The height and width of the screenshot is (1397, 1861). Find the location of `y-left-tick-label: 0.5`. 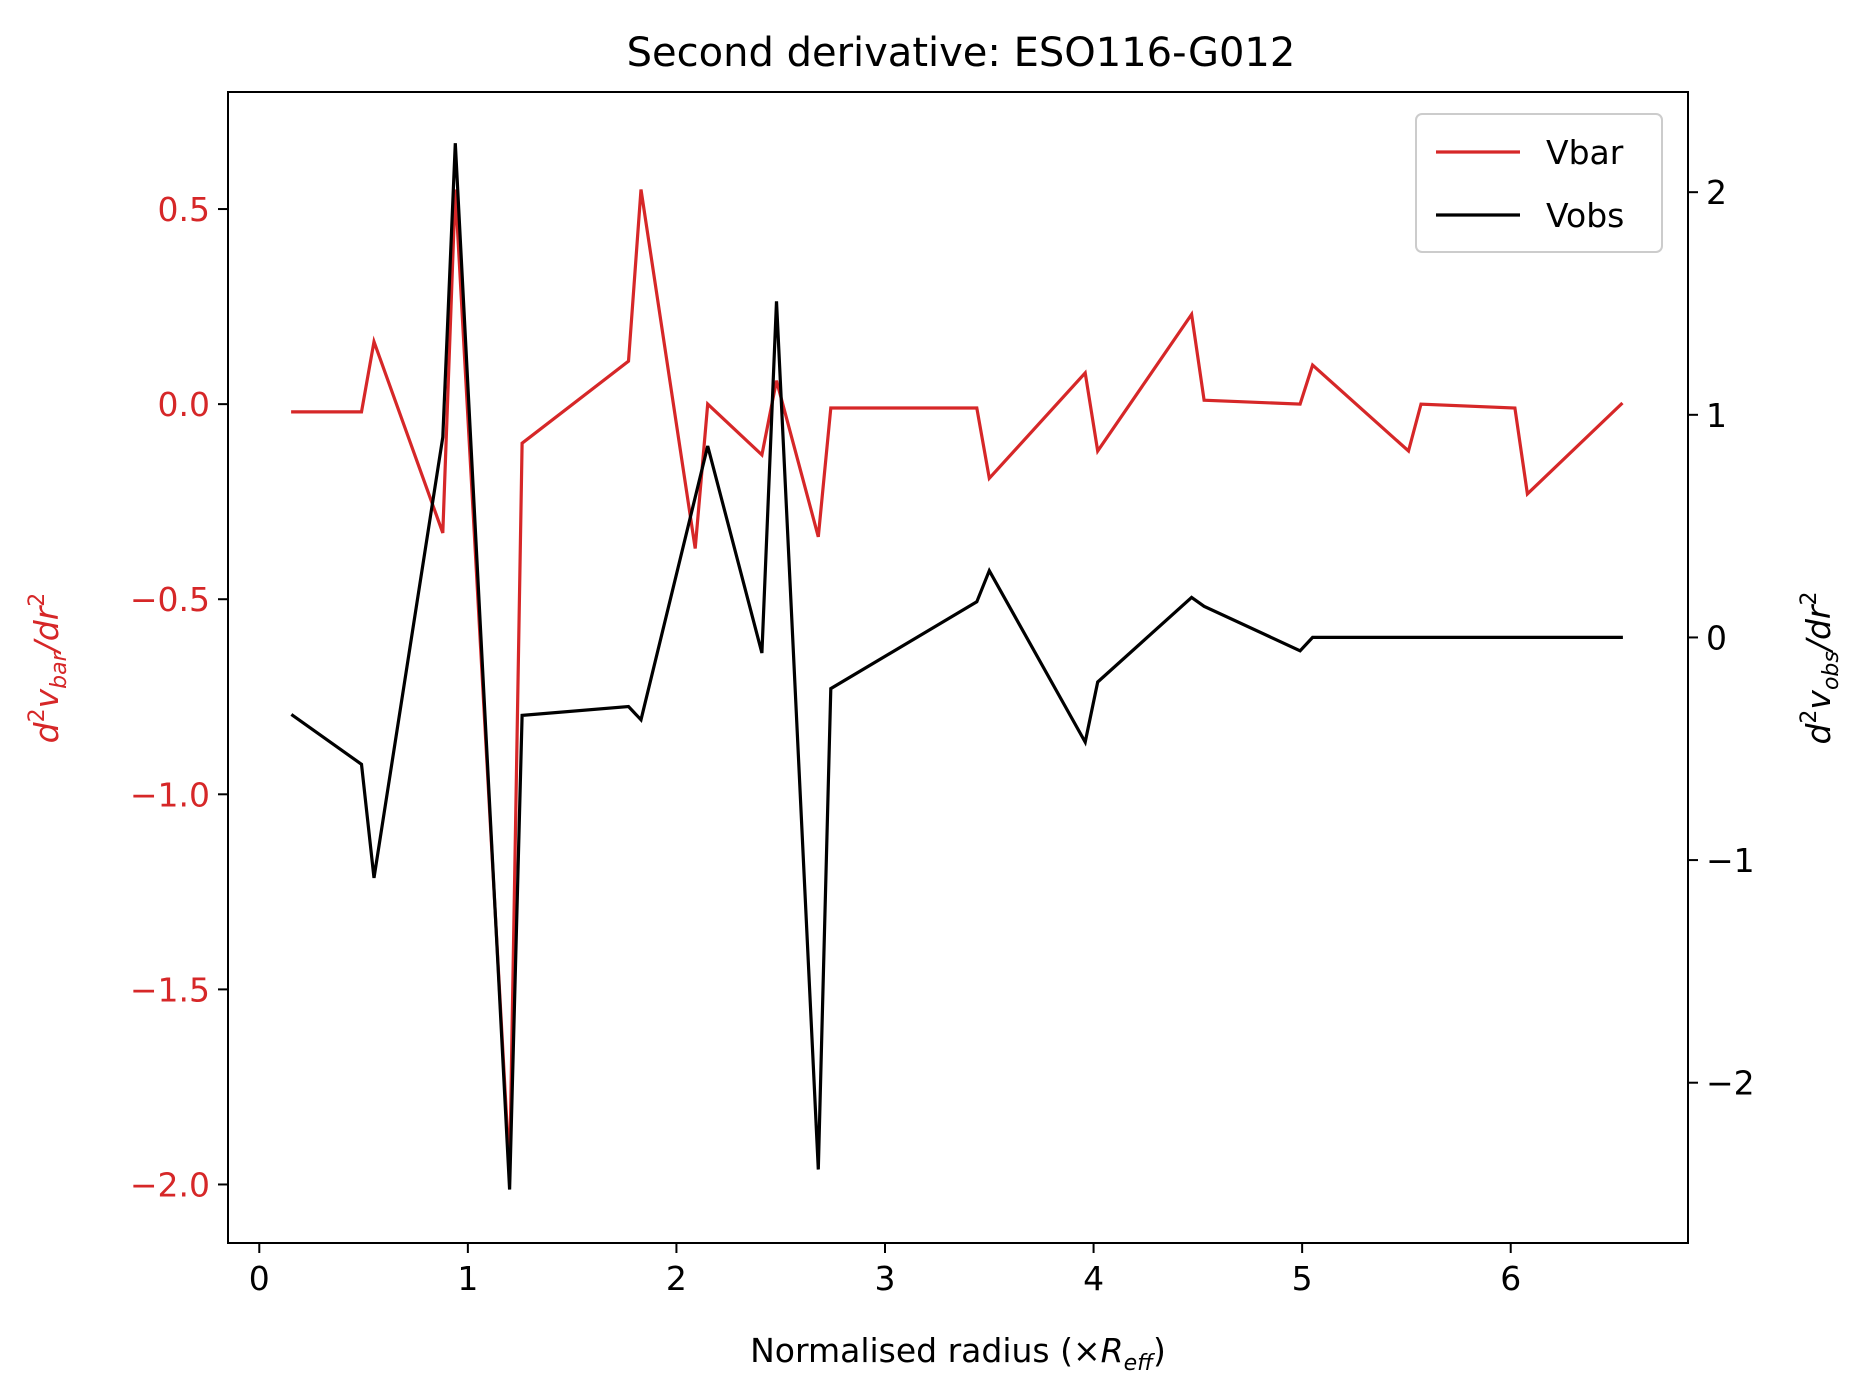

y-left-tick-label: 0.5 is located at coordinates (184, 209).